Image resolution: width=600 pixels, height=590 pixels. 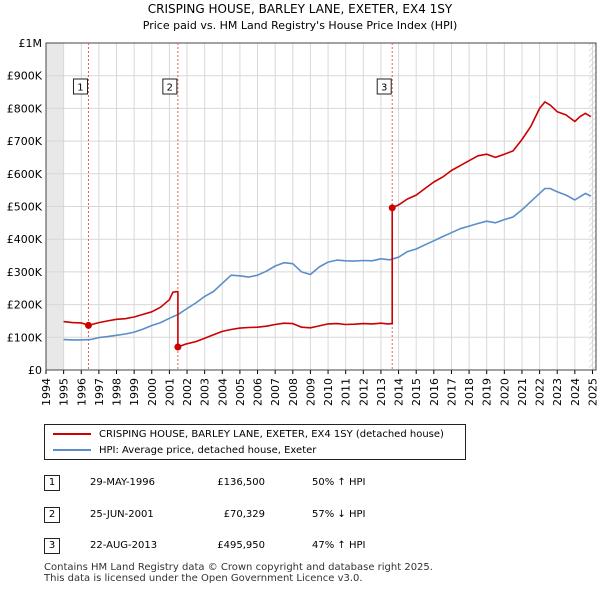 What do you see at coordinates (557, 392) in the screenshot?
I see `x-tick-label: 2023` at bounding box center [557, 392].